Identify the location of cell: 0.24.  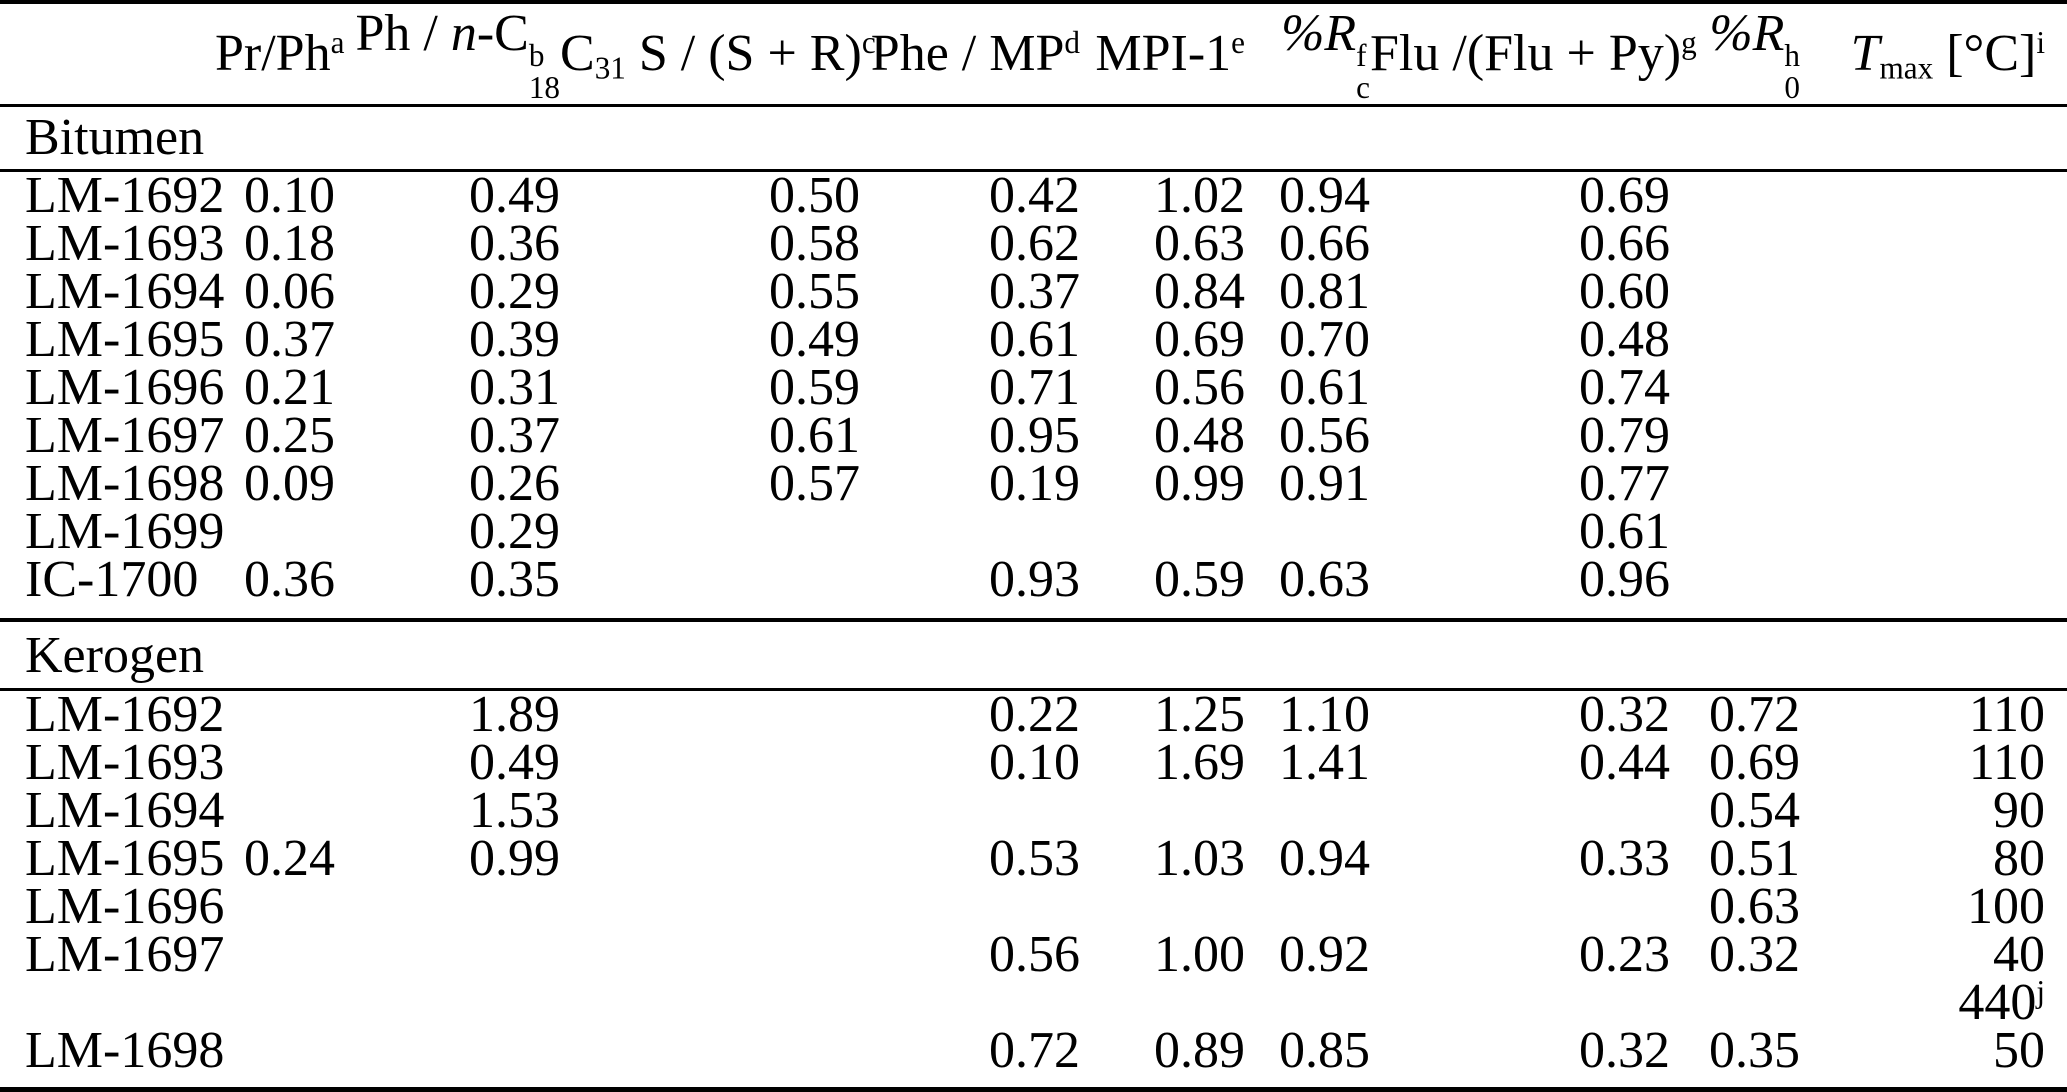
(289, 859).